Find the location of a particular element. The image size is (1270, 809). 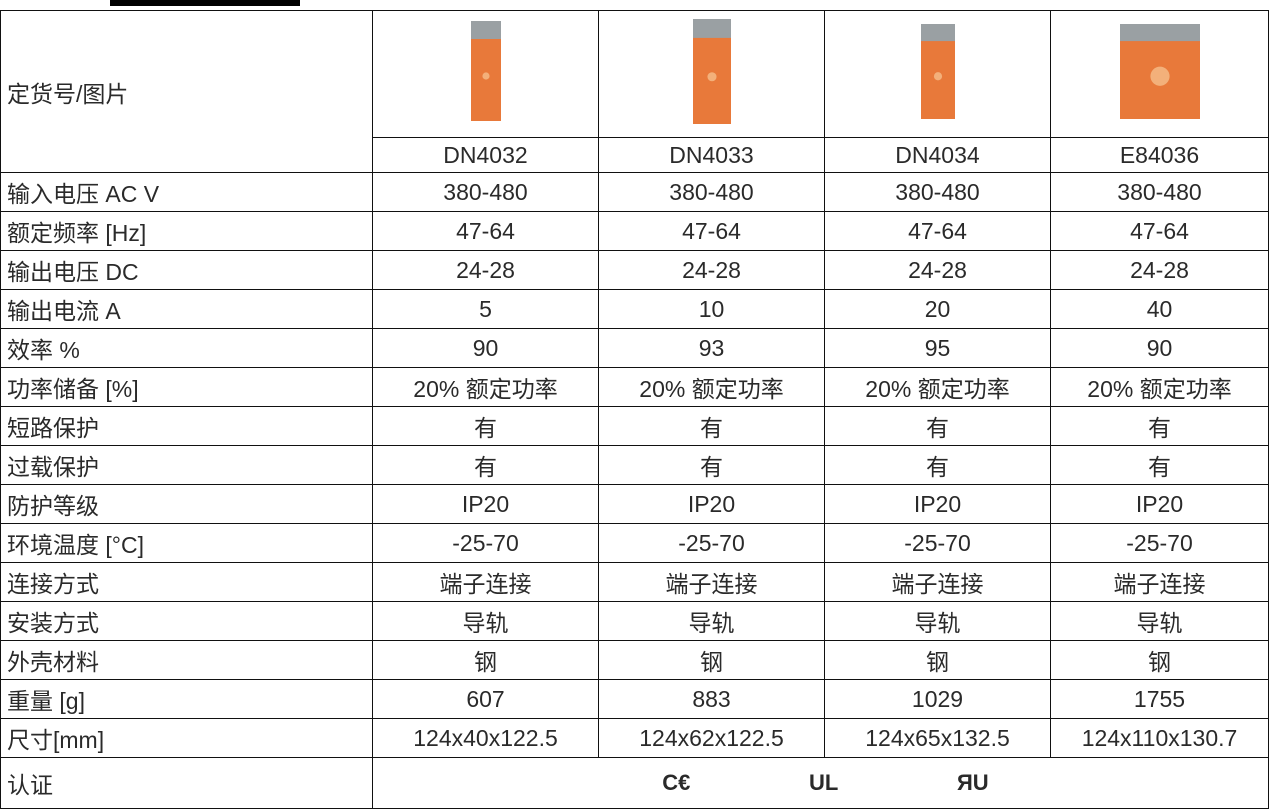

cut-title is located at coordinates (205, 3).